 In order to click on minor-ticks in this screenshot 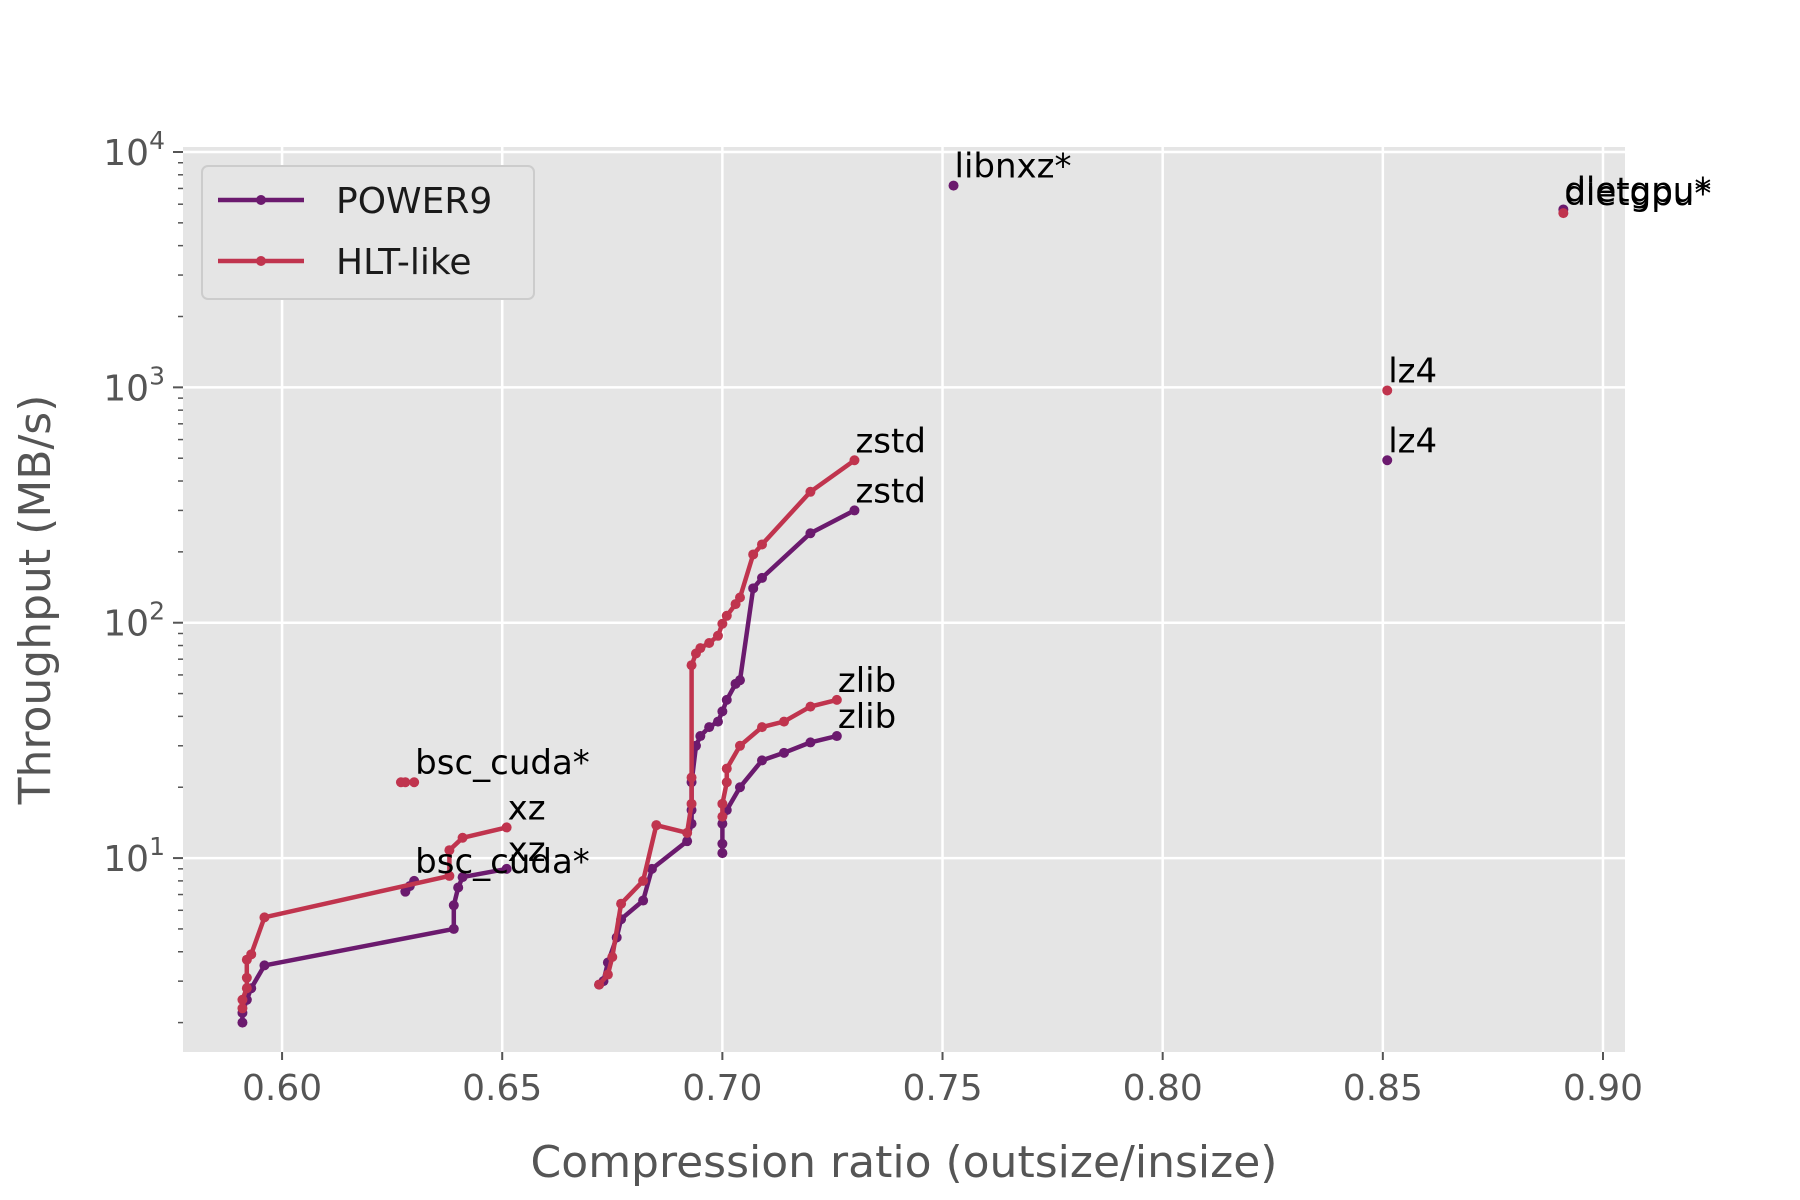, I will do `click(180, 593)`.